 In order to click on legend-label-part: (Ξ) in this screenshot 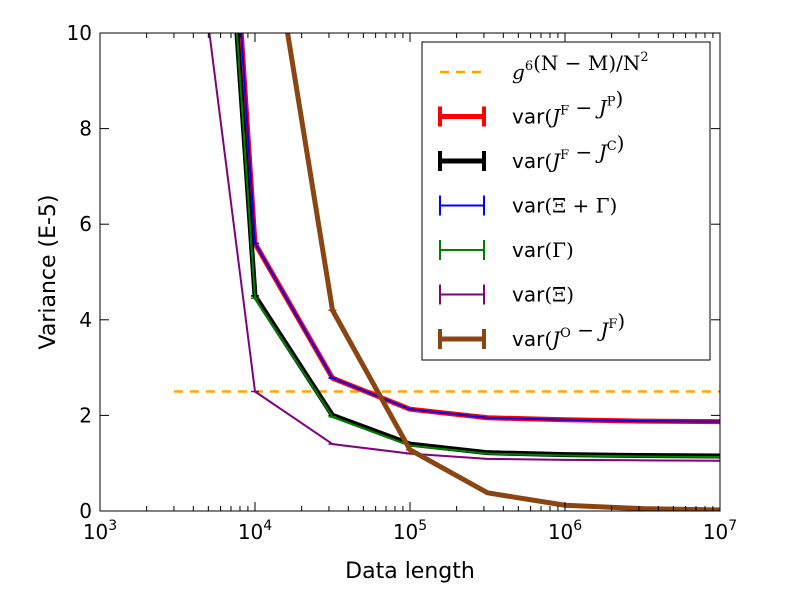, I will do `click(559, 295)`.